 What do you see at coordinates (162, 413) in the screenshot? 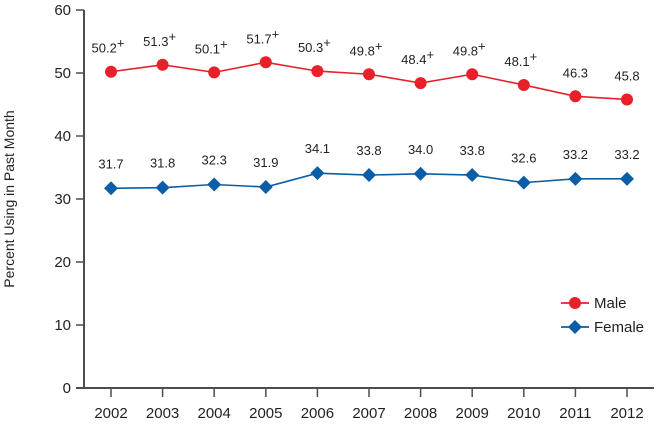
I see `x-tick-label: 2003` at bounding box center [162, 413].